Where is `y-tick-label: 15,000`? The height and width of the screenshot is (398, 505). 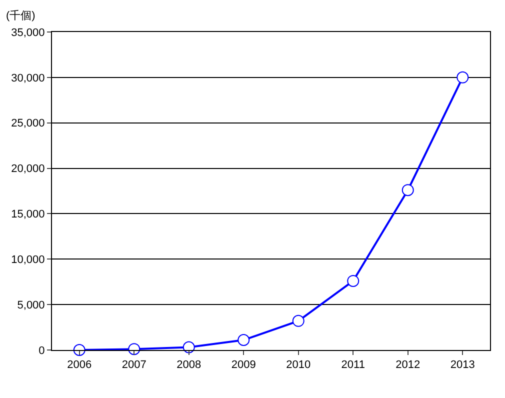 y-tick-label: 15,000 is located at coordinates (28, 214).